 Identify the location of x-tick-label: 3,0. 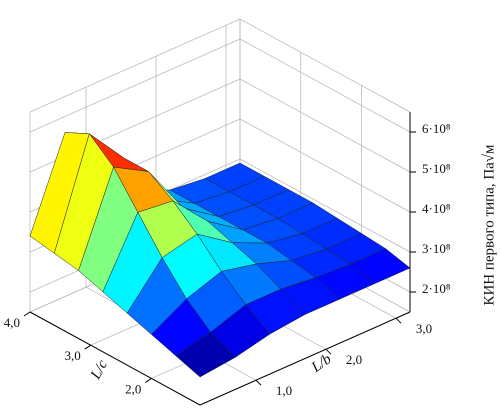
(72, 355).